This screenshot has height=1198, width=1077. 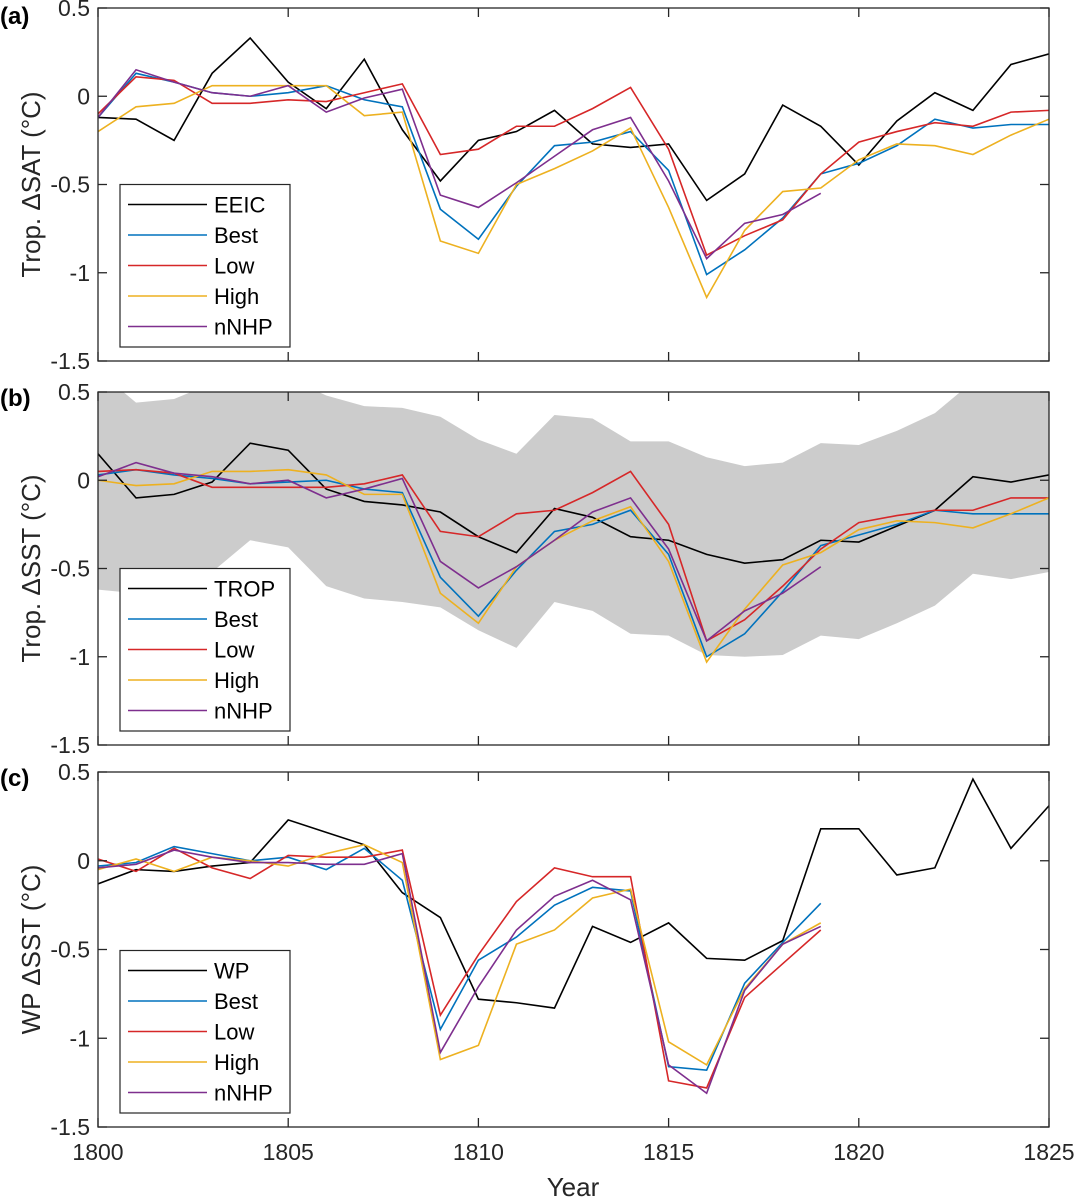 What do you see at coordinates (201, 589) in the screenshot?
I see `legend-item-trop: TROP` at bounding box center [201, 589].